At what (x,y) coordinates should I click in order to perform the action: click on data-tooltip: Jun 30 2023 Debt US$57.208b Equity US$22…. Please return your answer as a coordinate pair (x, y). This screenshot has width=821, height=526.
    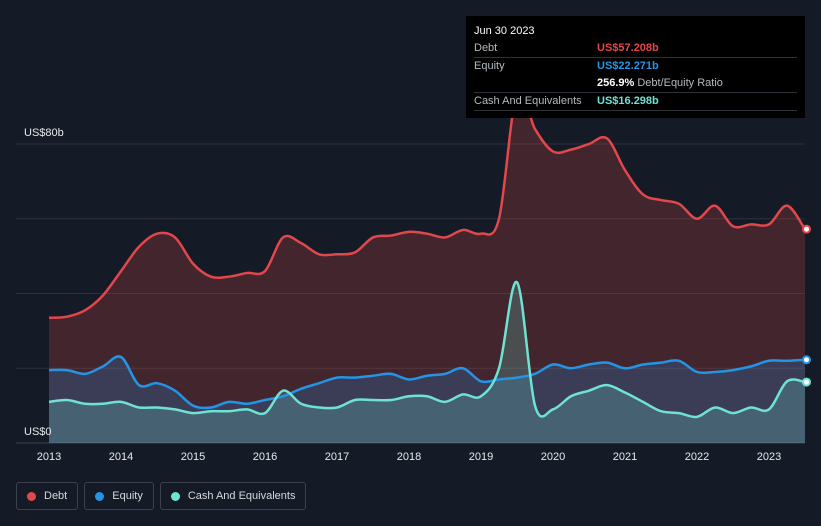
    Looking at the image, I should click on (635, 67).